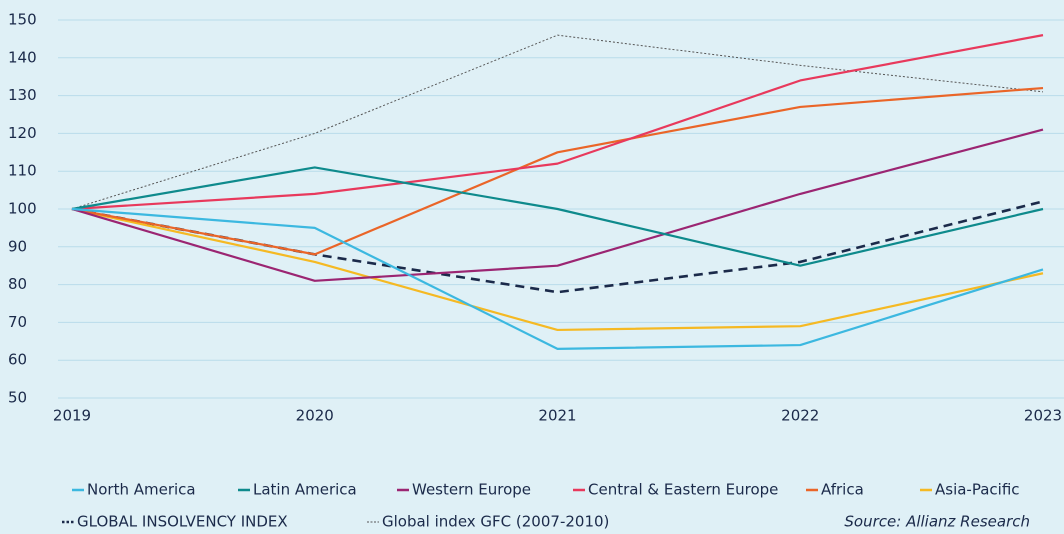 The height and width of the screenshot is (534, 1064). Describe the element at coordinates (315, 416) in the screenshot. I see `x-tick-label: 2020` at that location.